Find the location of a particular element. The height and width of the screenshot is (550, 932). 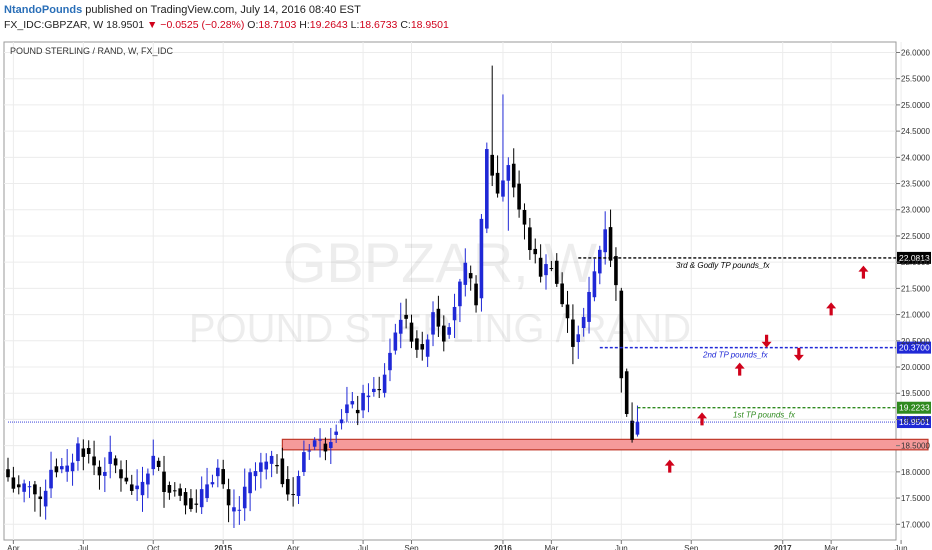

y-tick-label: 25.5000 is located at coordinates (915, 79).